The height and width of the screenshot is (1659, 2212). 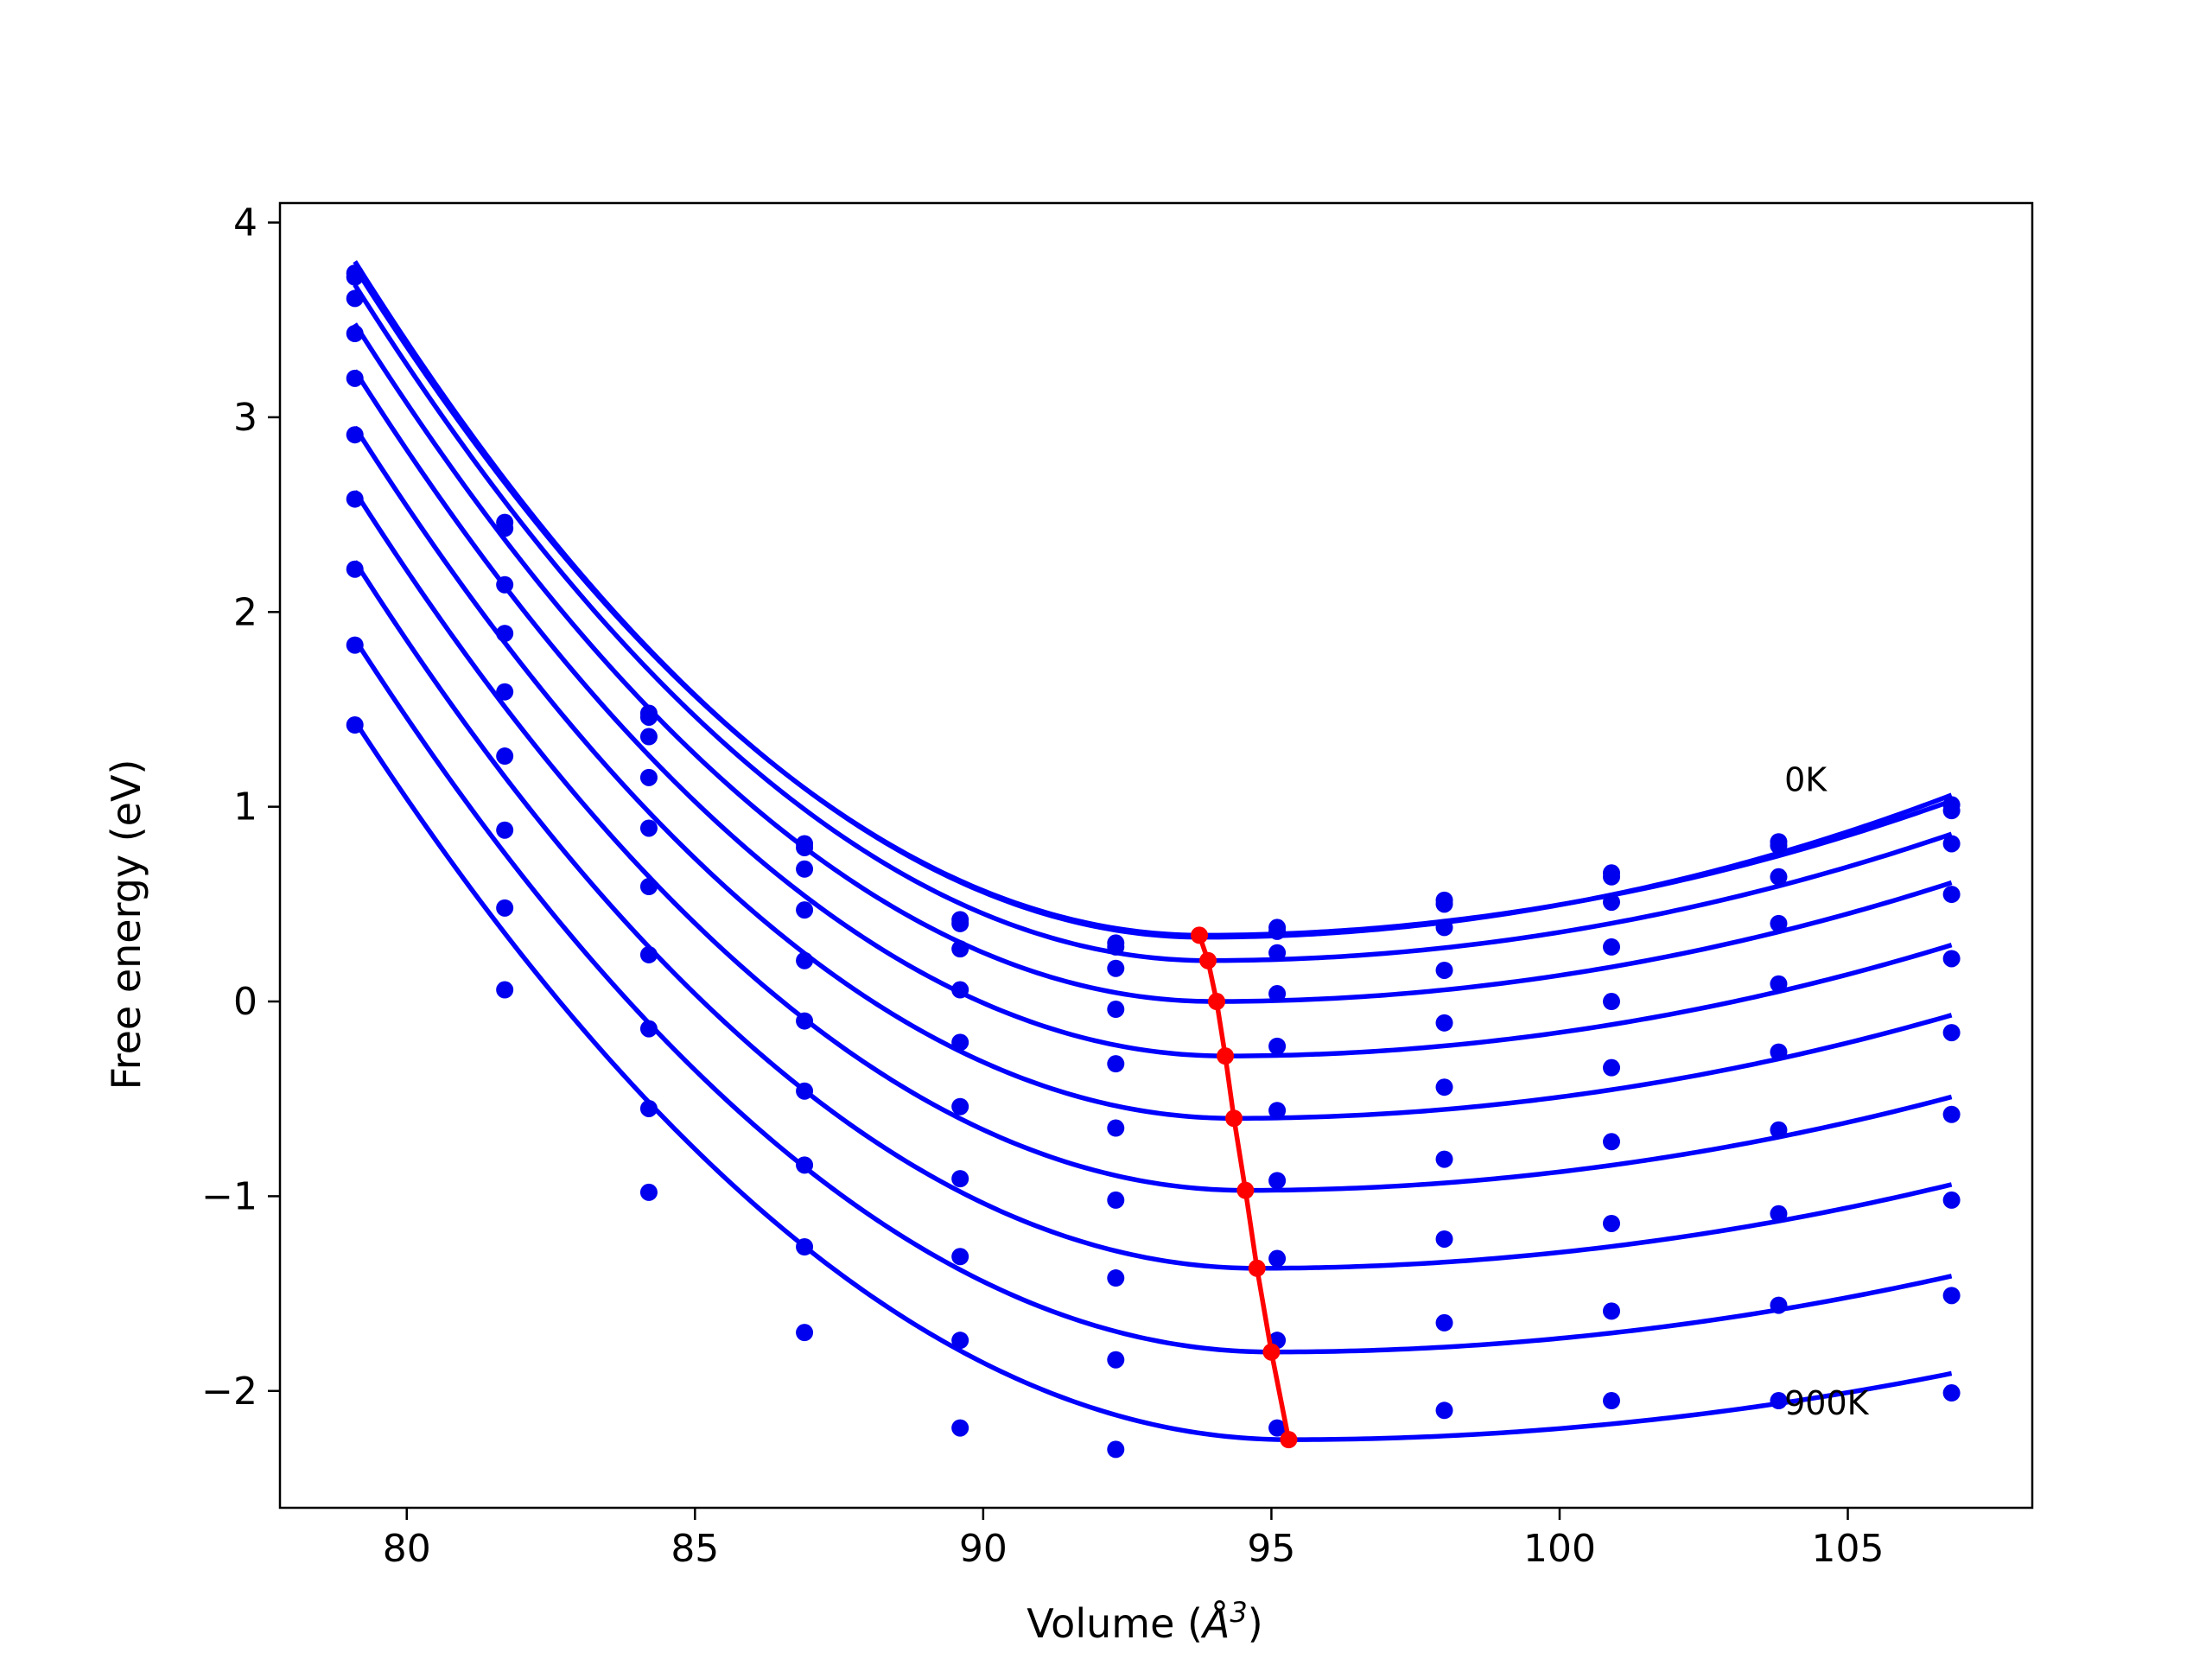 I want to click on y-tick-label: 0, so click(x=245, y=1002).